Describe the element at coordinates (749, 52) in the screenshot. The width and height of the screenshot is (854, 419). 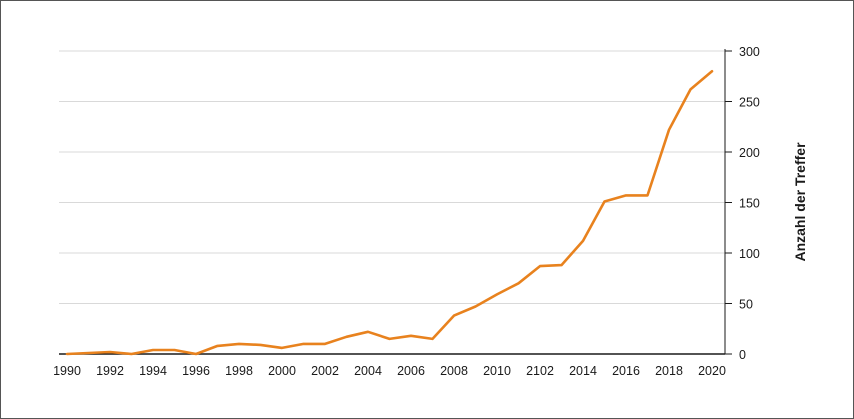
I see `y-tick-label: 300` at that location.